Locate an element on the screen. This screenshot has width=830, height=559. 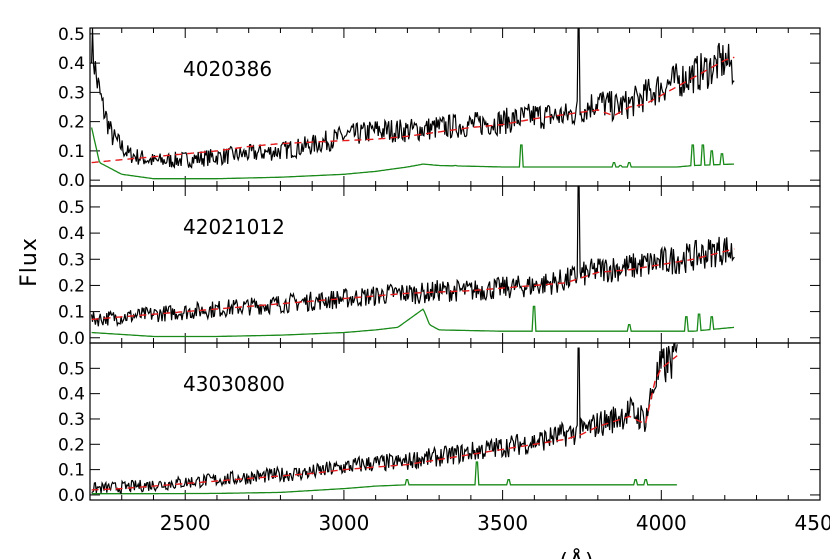
x-tick-label: 3500 is located at coordinates (502, 523).